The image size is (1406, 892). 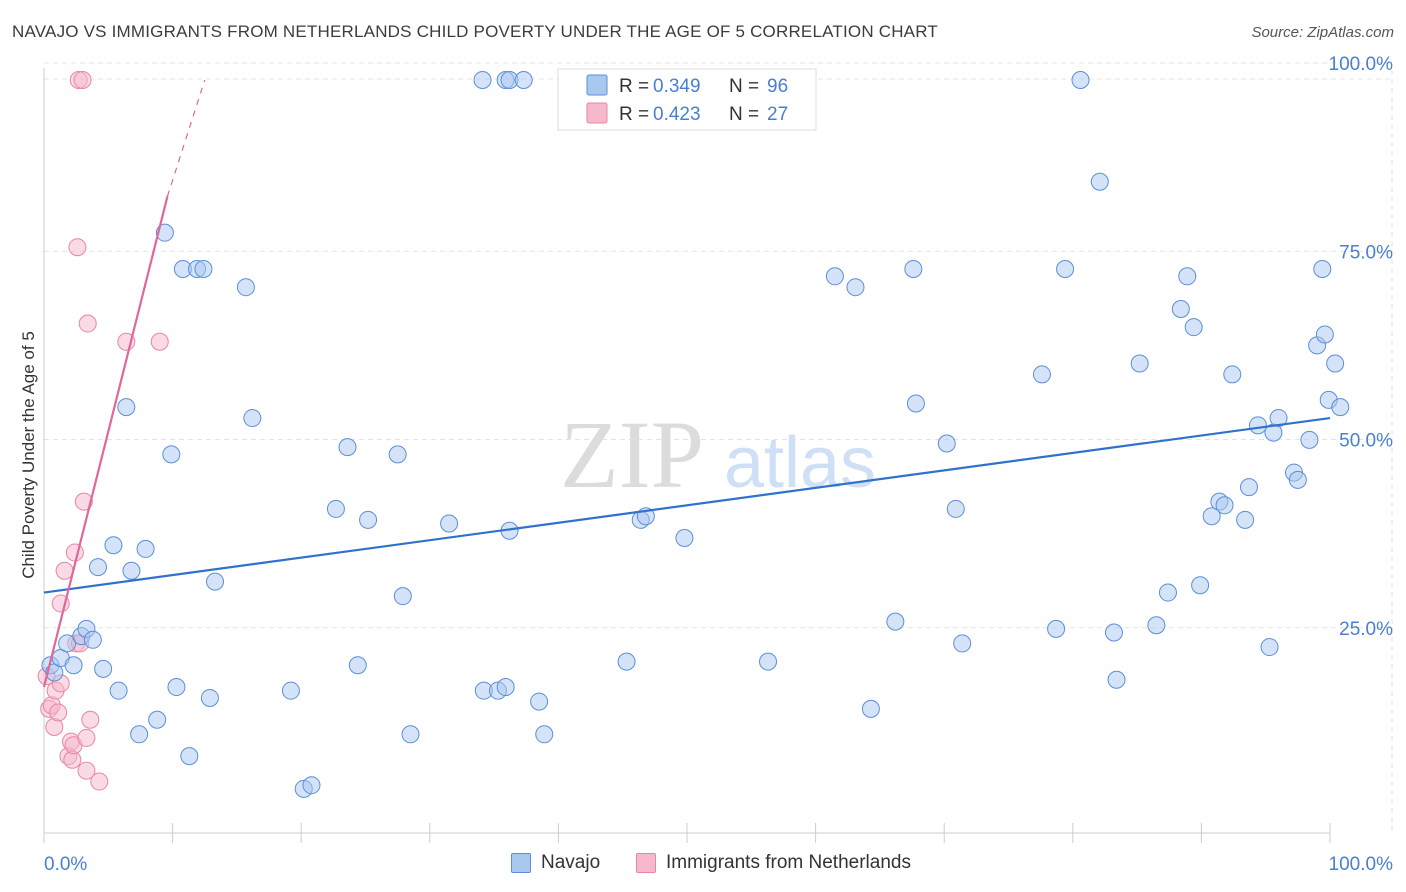 I want to click on legend-n-value-navajo: 96, so click(x=777, y=86).